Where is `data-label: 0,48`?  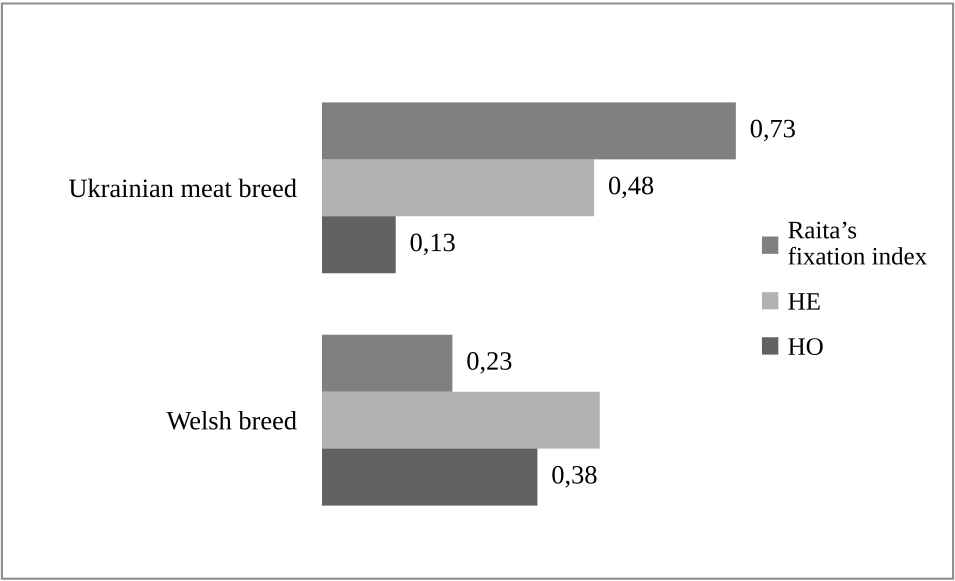 data-label: 0,48 is located at coordinates (631, 187).